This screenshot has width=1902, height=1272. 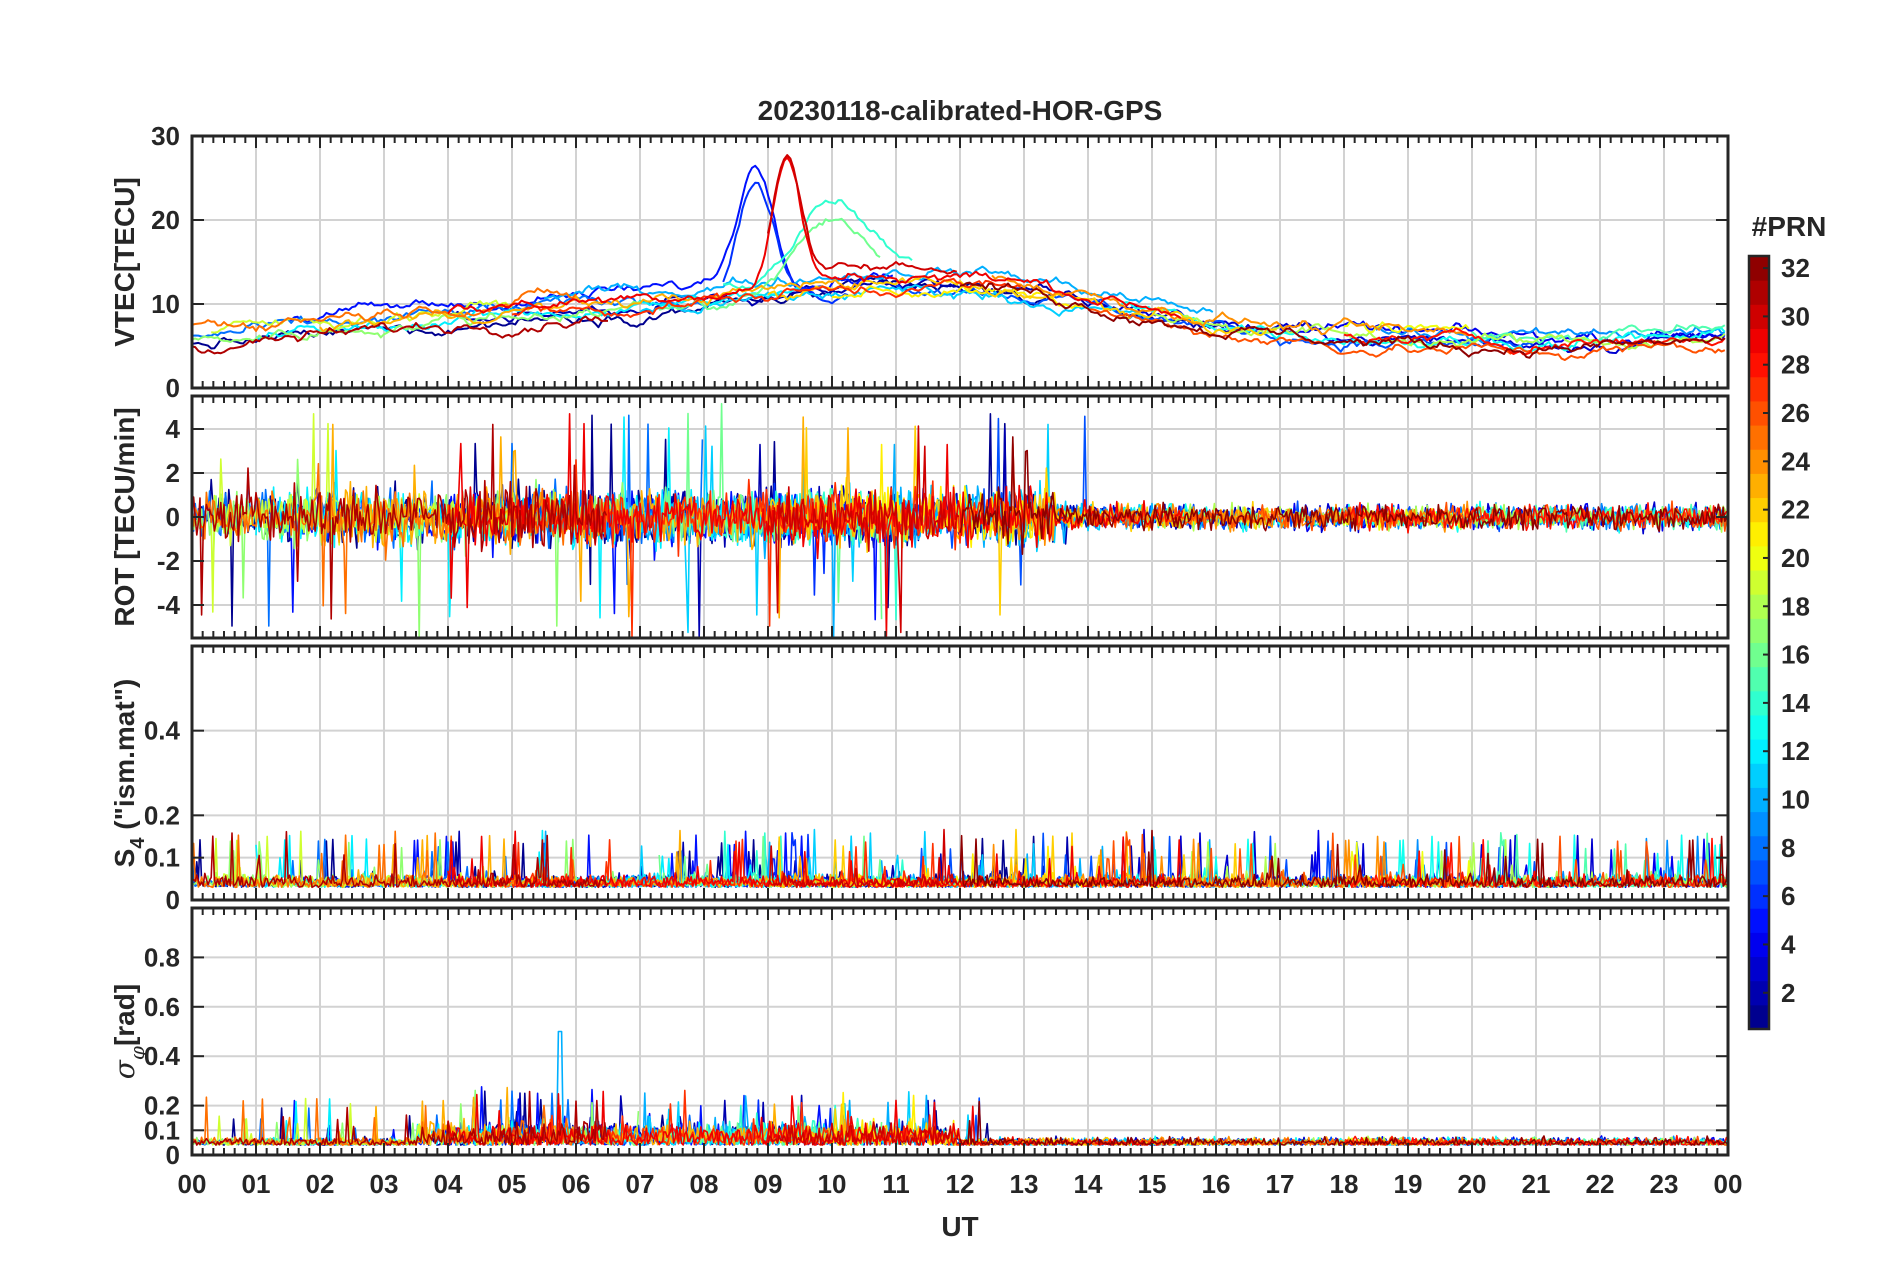 What do you see at coordinates (1152, 1184) in the screenshot?
I see `x-tick-label: 15` at bounding box center [1152, 1184].